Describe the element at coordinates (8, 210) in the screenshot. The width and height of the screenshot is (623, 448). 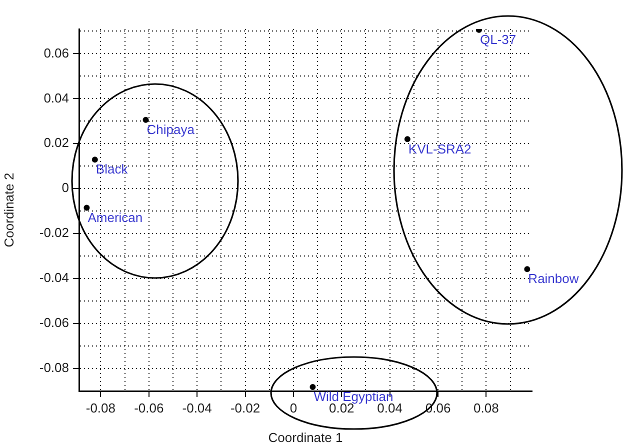
I see `y-axis-title: Coordinate 2` at that location.